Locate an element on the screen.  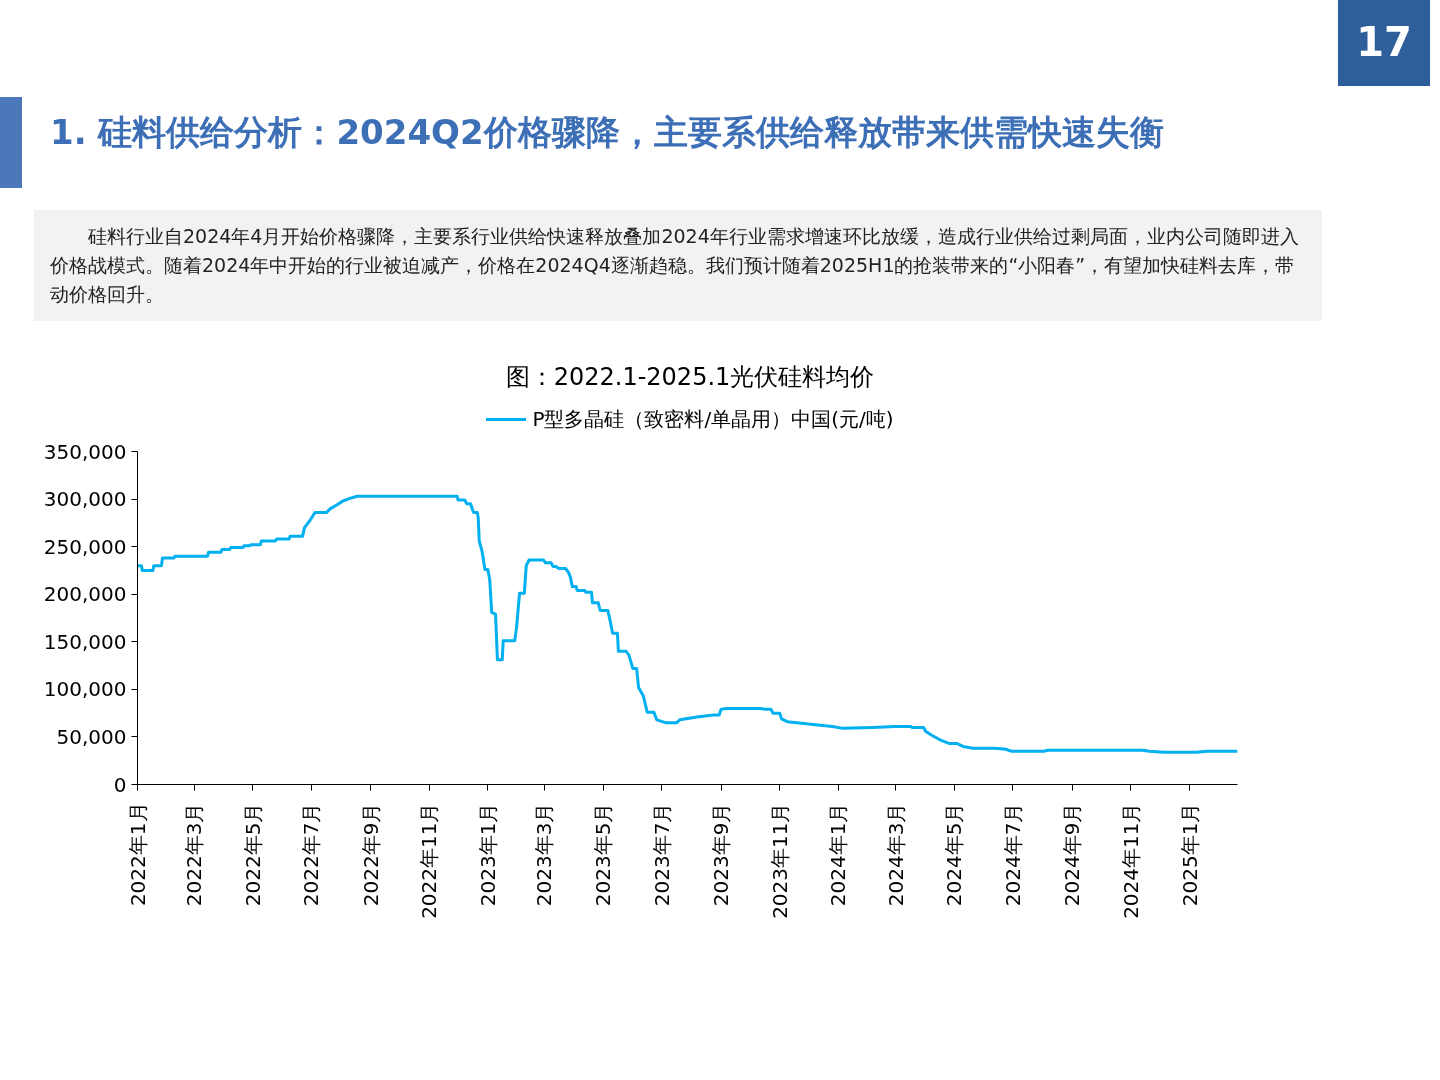
y-tick-label: 100,000 is located at coordinates (85, 689).